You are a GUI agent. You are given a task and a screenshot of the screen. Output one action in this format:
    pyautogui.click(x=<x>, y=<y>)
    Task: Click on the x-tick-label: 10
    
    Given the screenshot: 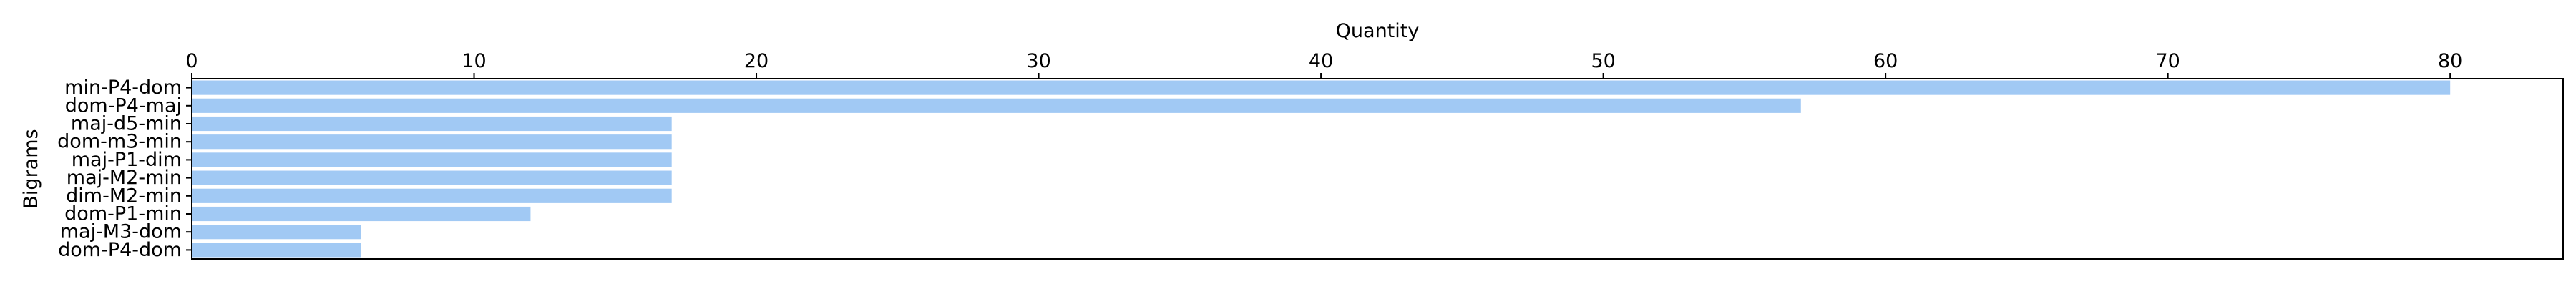 What is the action you would take?
    pyautogui.click(x=474, y=61)
    